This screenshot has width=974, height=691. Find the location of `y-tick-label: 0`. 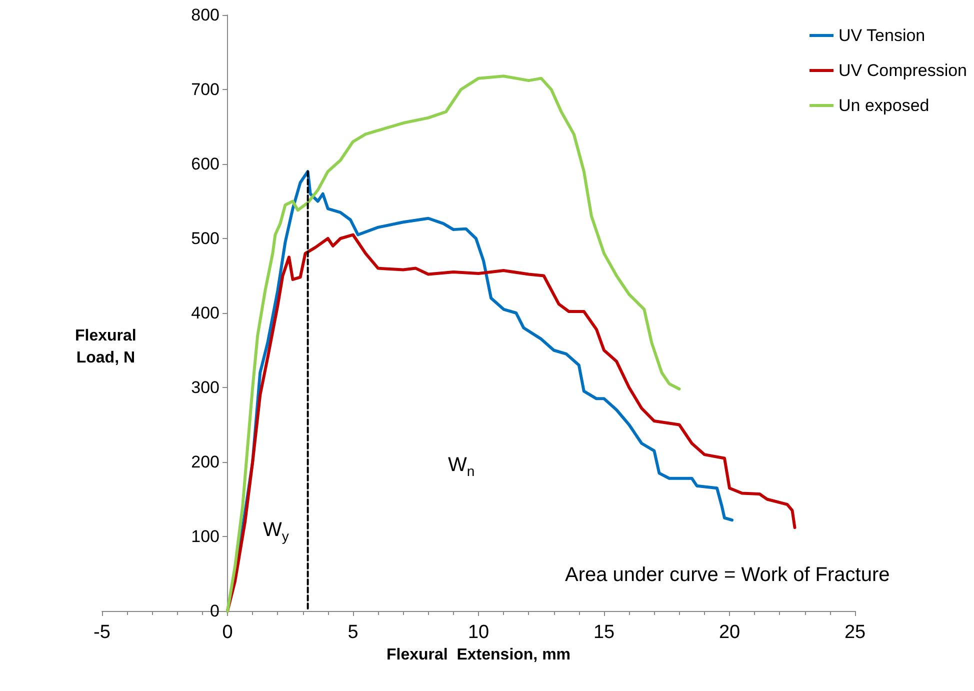

y-tick-label: 0 is located at coordinates (215, 611).